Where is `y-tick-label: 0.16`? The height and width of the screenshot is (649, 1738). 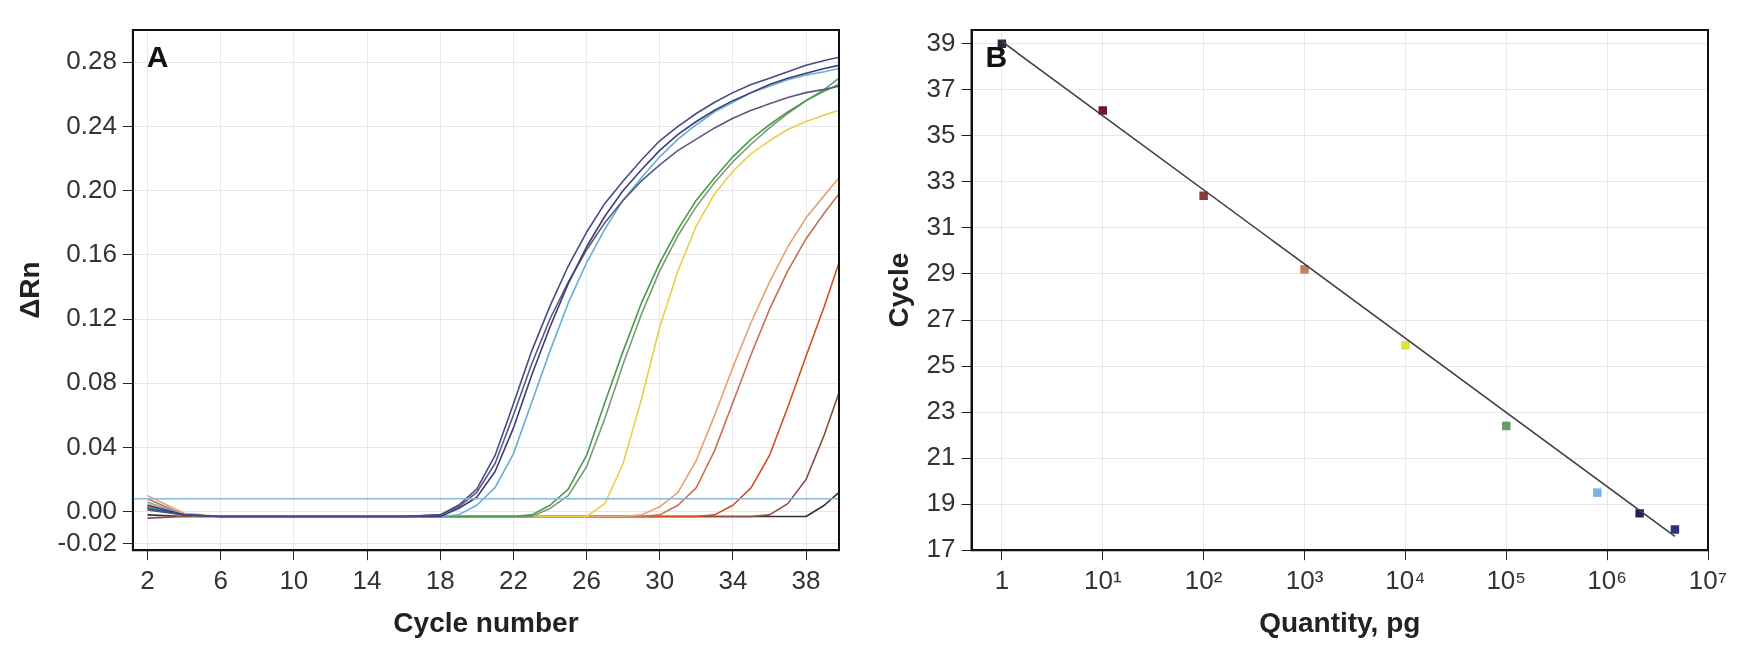 y-tick-label: 0.16 is located at coordinates (91, 252).